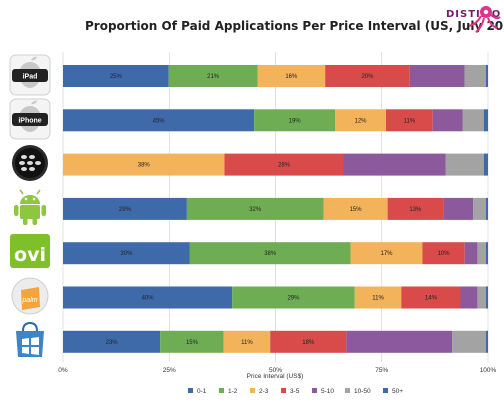 The image size is (504, 409). I want to click on data-label: 40%, so click(148, 299).